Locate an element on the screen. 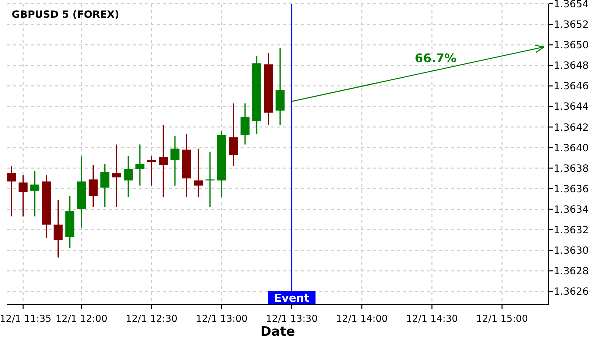 The image size is (600, 340). annotation: 66.7% is located at coordinates (436, 59).